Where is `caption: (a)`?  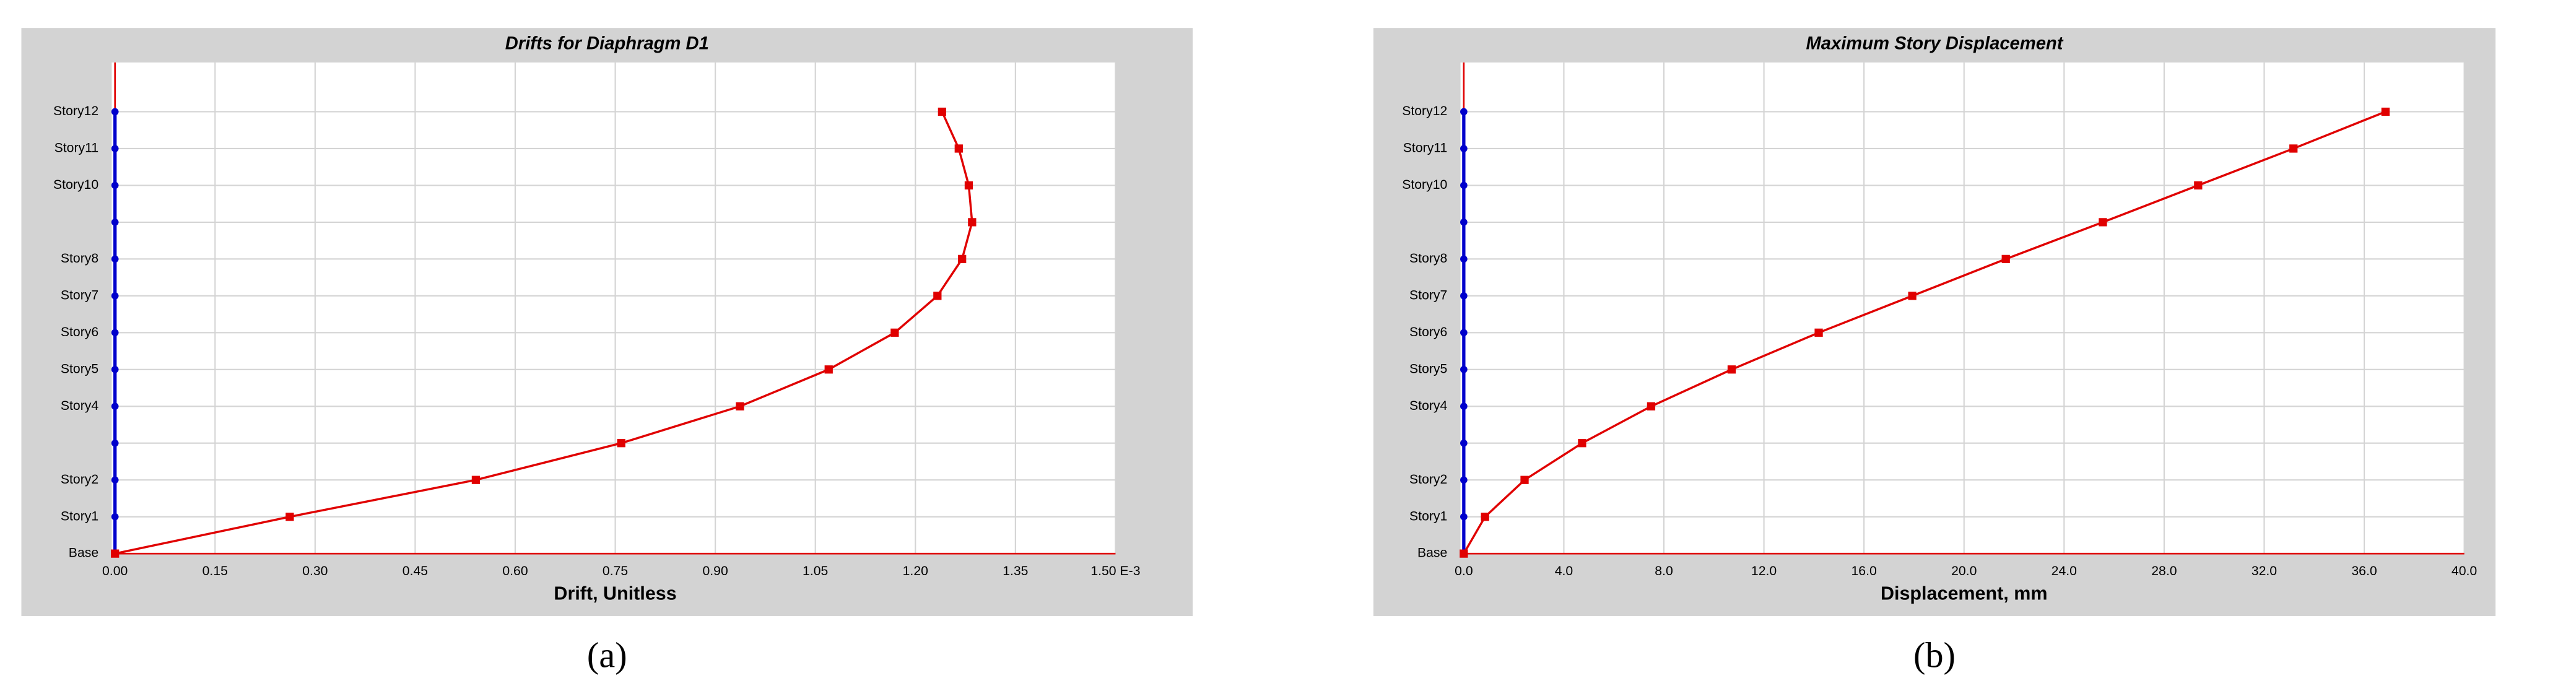 caption: (a) is located at coordinates (607, 655).